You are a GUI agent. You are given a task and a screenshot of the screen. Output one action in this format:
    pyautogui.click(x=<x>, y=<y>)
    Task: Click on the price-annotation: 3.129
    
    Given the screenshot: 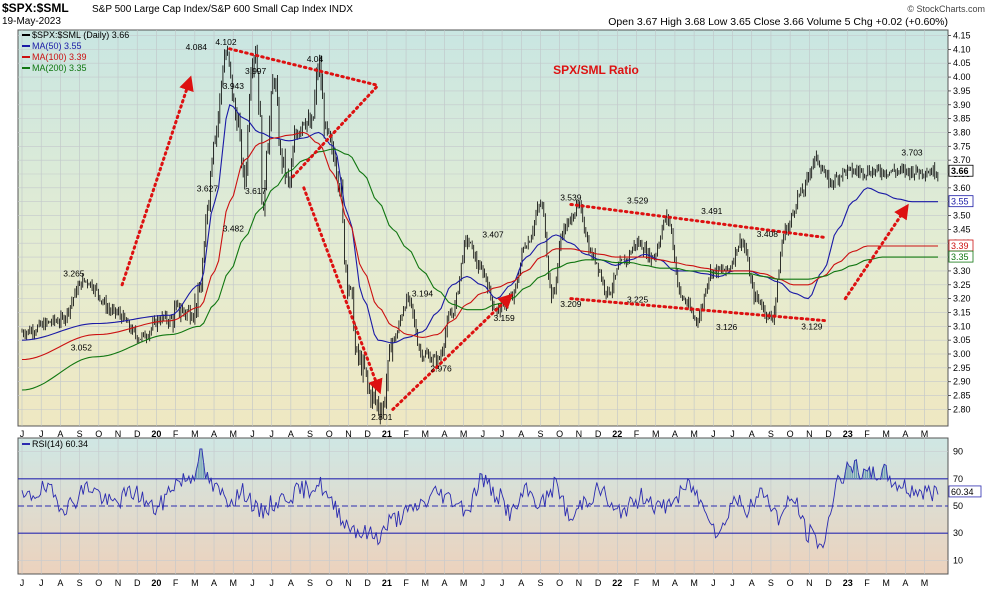 What is the action you would take?
    pyautogui.click(x=812, y=326)
    